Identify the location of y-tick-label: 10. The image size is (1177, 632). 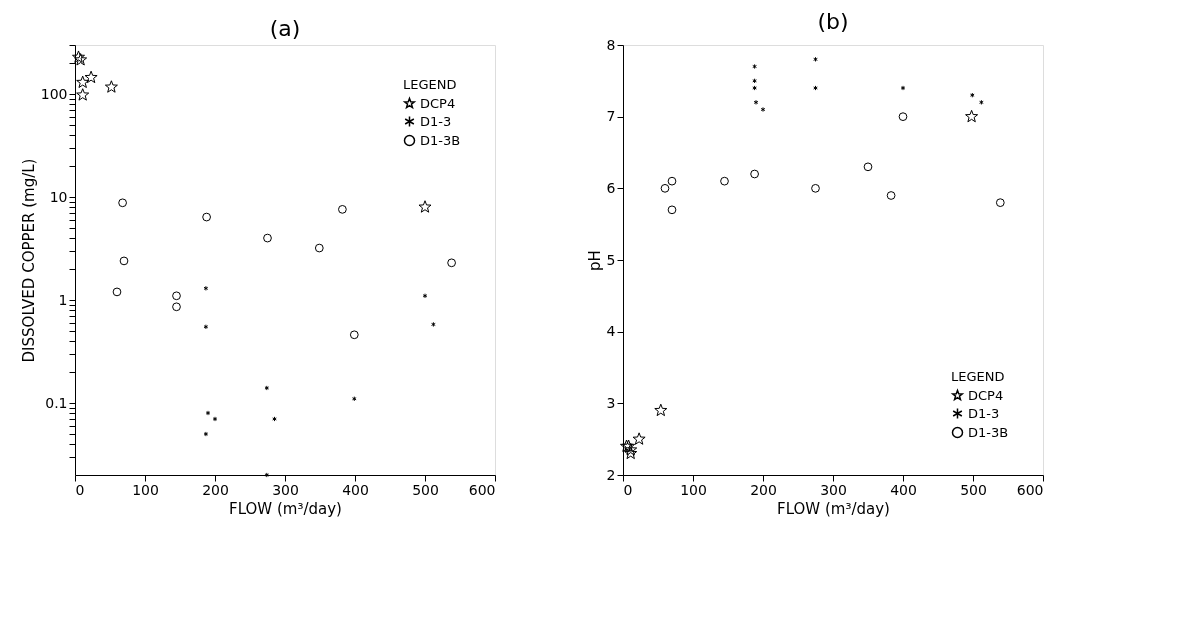
(58, 196).